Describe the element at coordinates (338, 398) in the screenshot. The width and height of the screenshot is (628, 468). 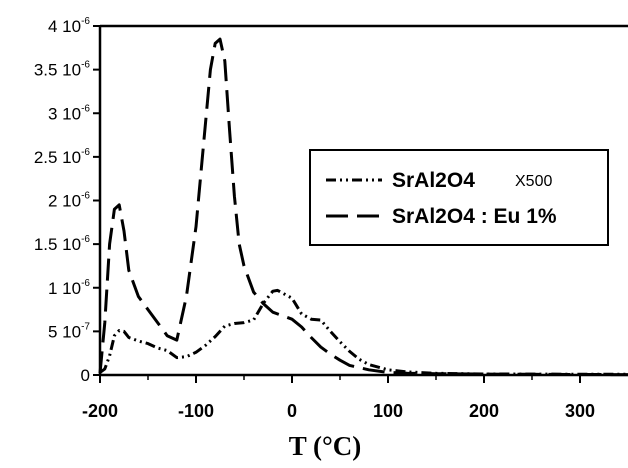
I see `x-axis-ticks: -200 -100 0 100 200 300` at that location.